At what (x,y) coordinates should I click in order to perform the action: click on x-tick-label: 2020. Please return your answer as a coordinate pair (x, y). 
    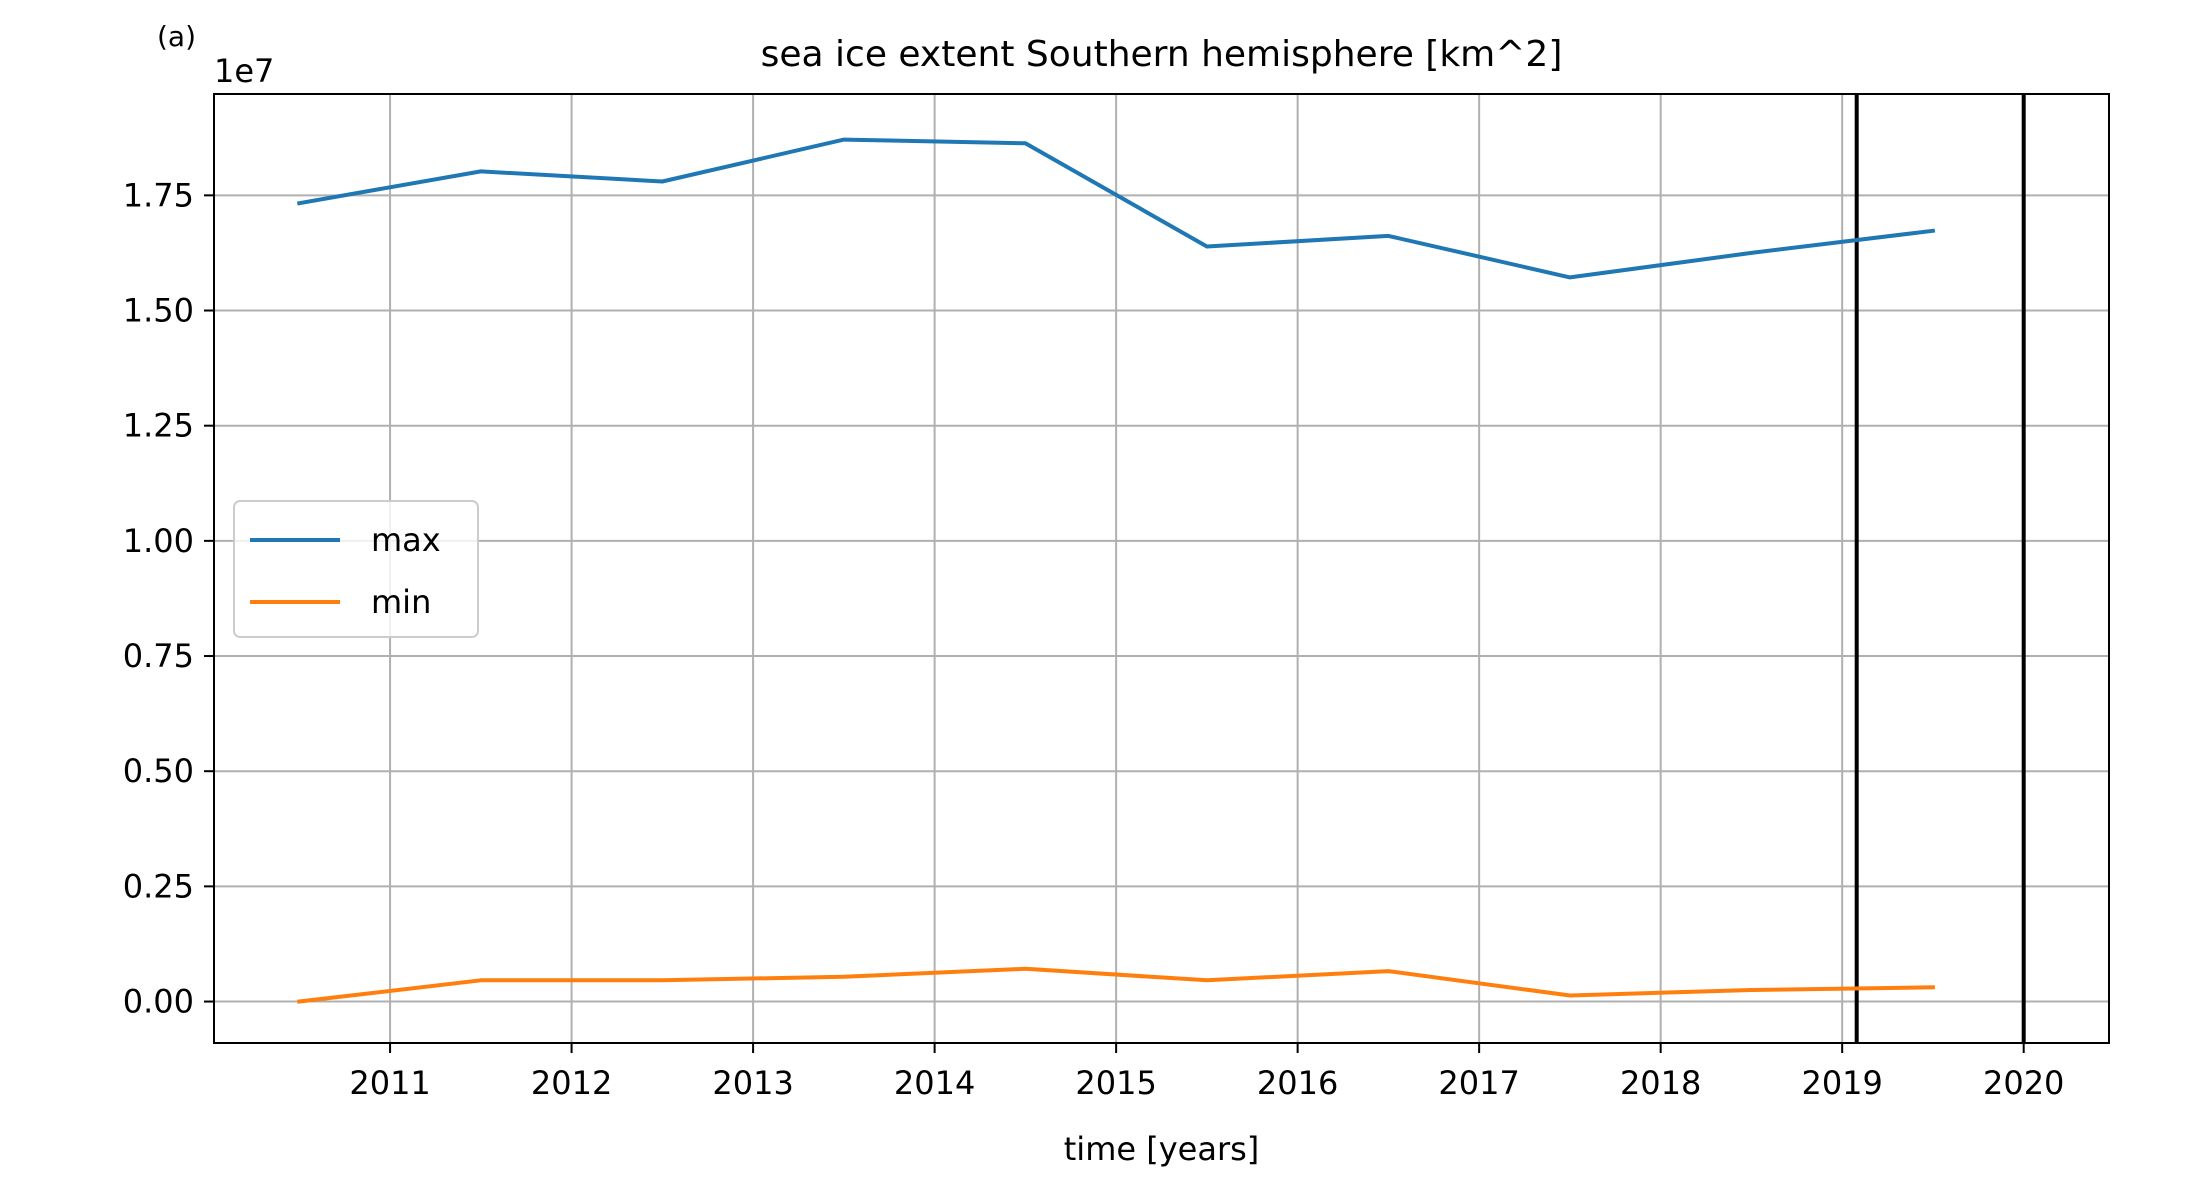
    Looking at the image, I should click on (2023, 1083).